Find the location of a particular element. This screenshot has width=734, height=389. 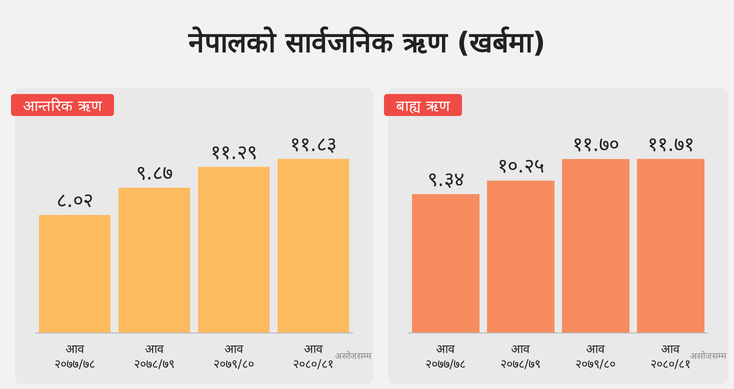

data-label: ११.७१ is located at coordinates (671, 144).